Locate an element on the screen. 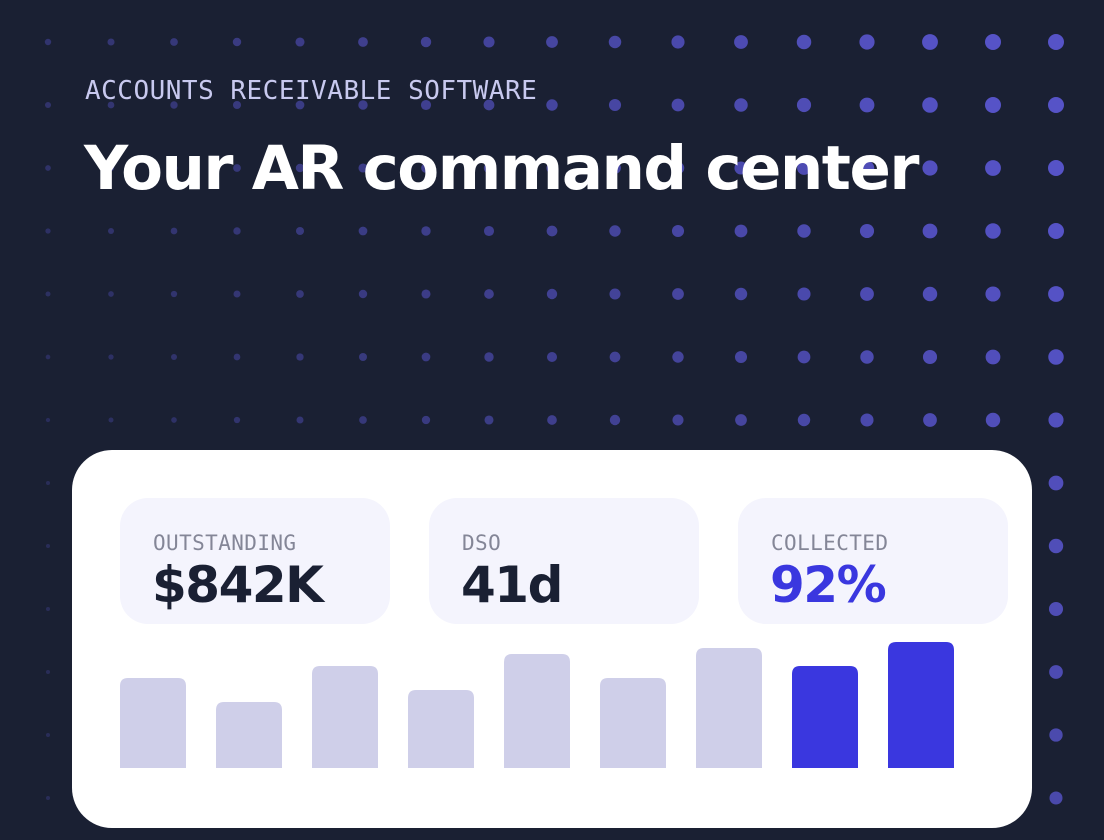 The image size is (1104, 840). stat-value-outstanding: $842K is located at coordinates (238, 585).